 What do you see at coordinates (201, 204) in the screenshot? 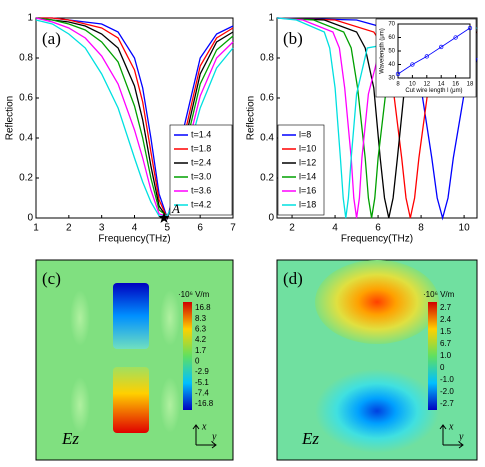
I see `legend-label: t=4.2` at bounding box center [201, 204].